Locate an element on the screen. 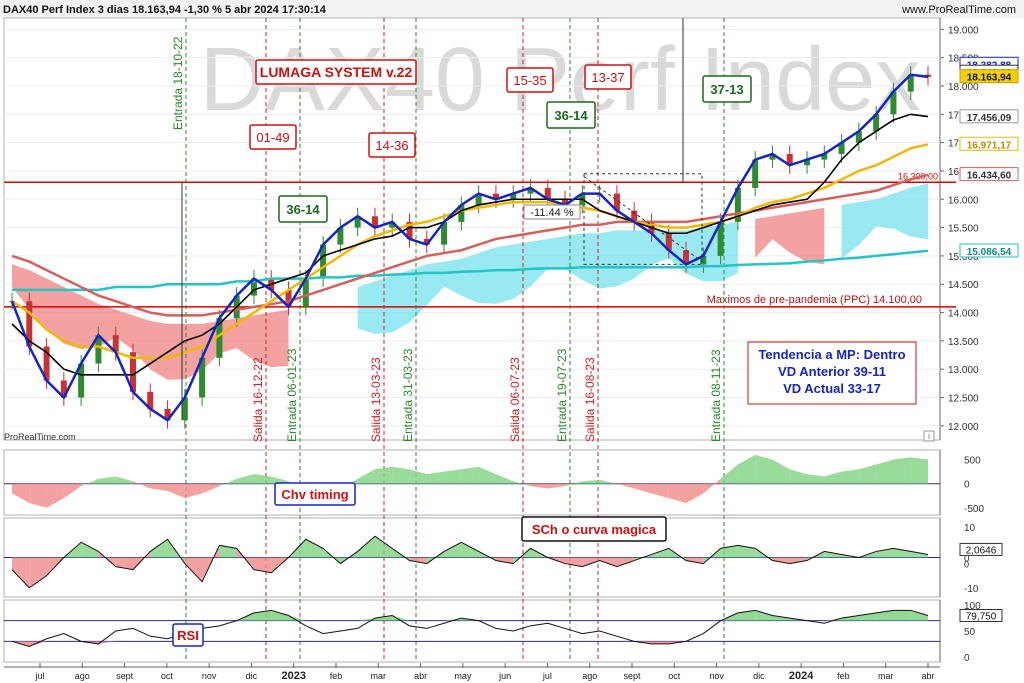 The height and width of the screenshot is (683, 1024). x-tick-label: nov is located at coordinates (209, 676).